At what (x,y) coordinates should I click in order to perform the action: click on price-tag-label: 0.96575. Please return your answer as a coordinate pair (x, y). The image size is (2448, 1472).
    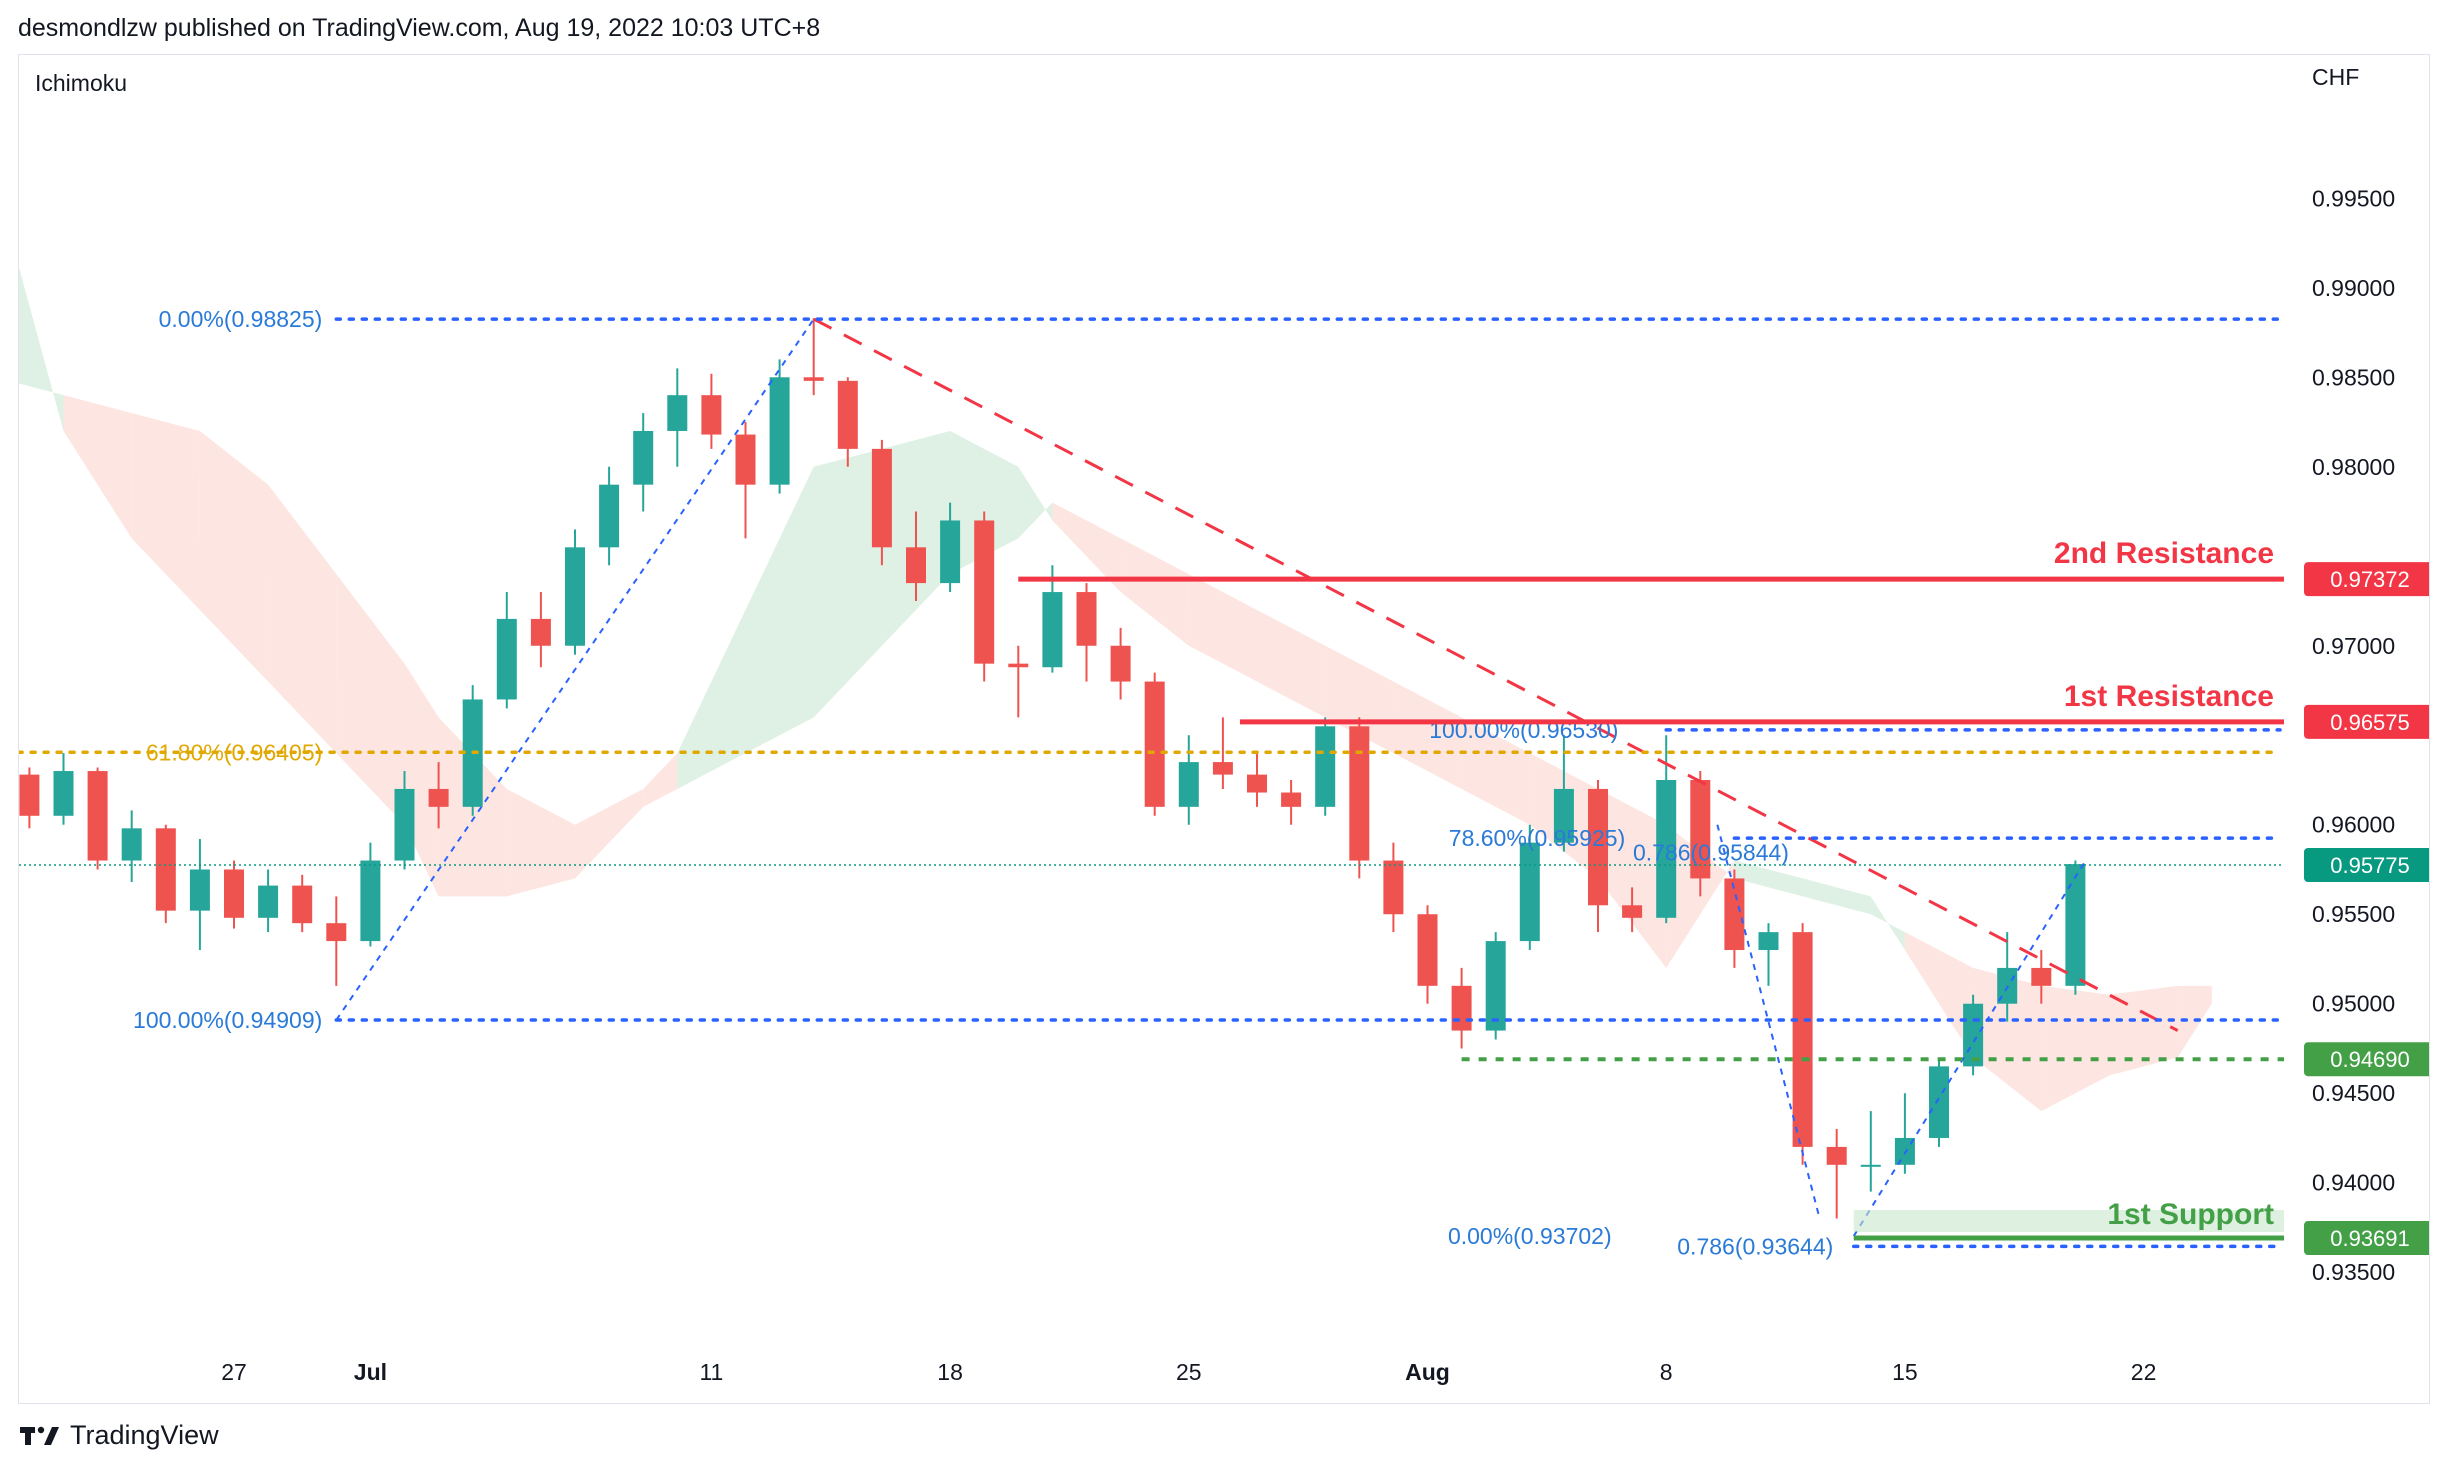
    Looking at the image, I should click on (2370, 722).